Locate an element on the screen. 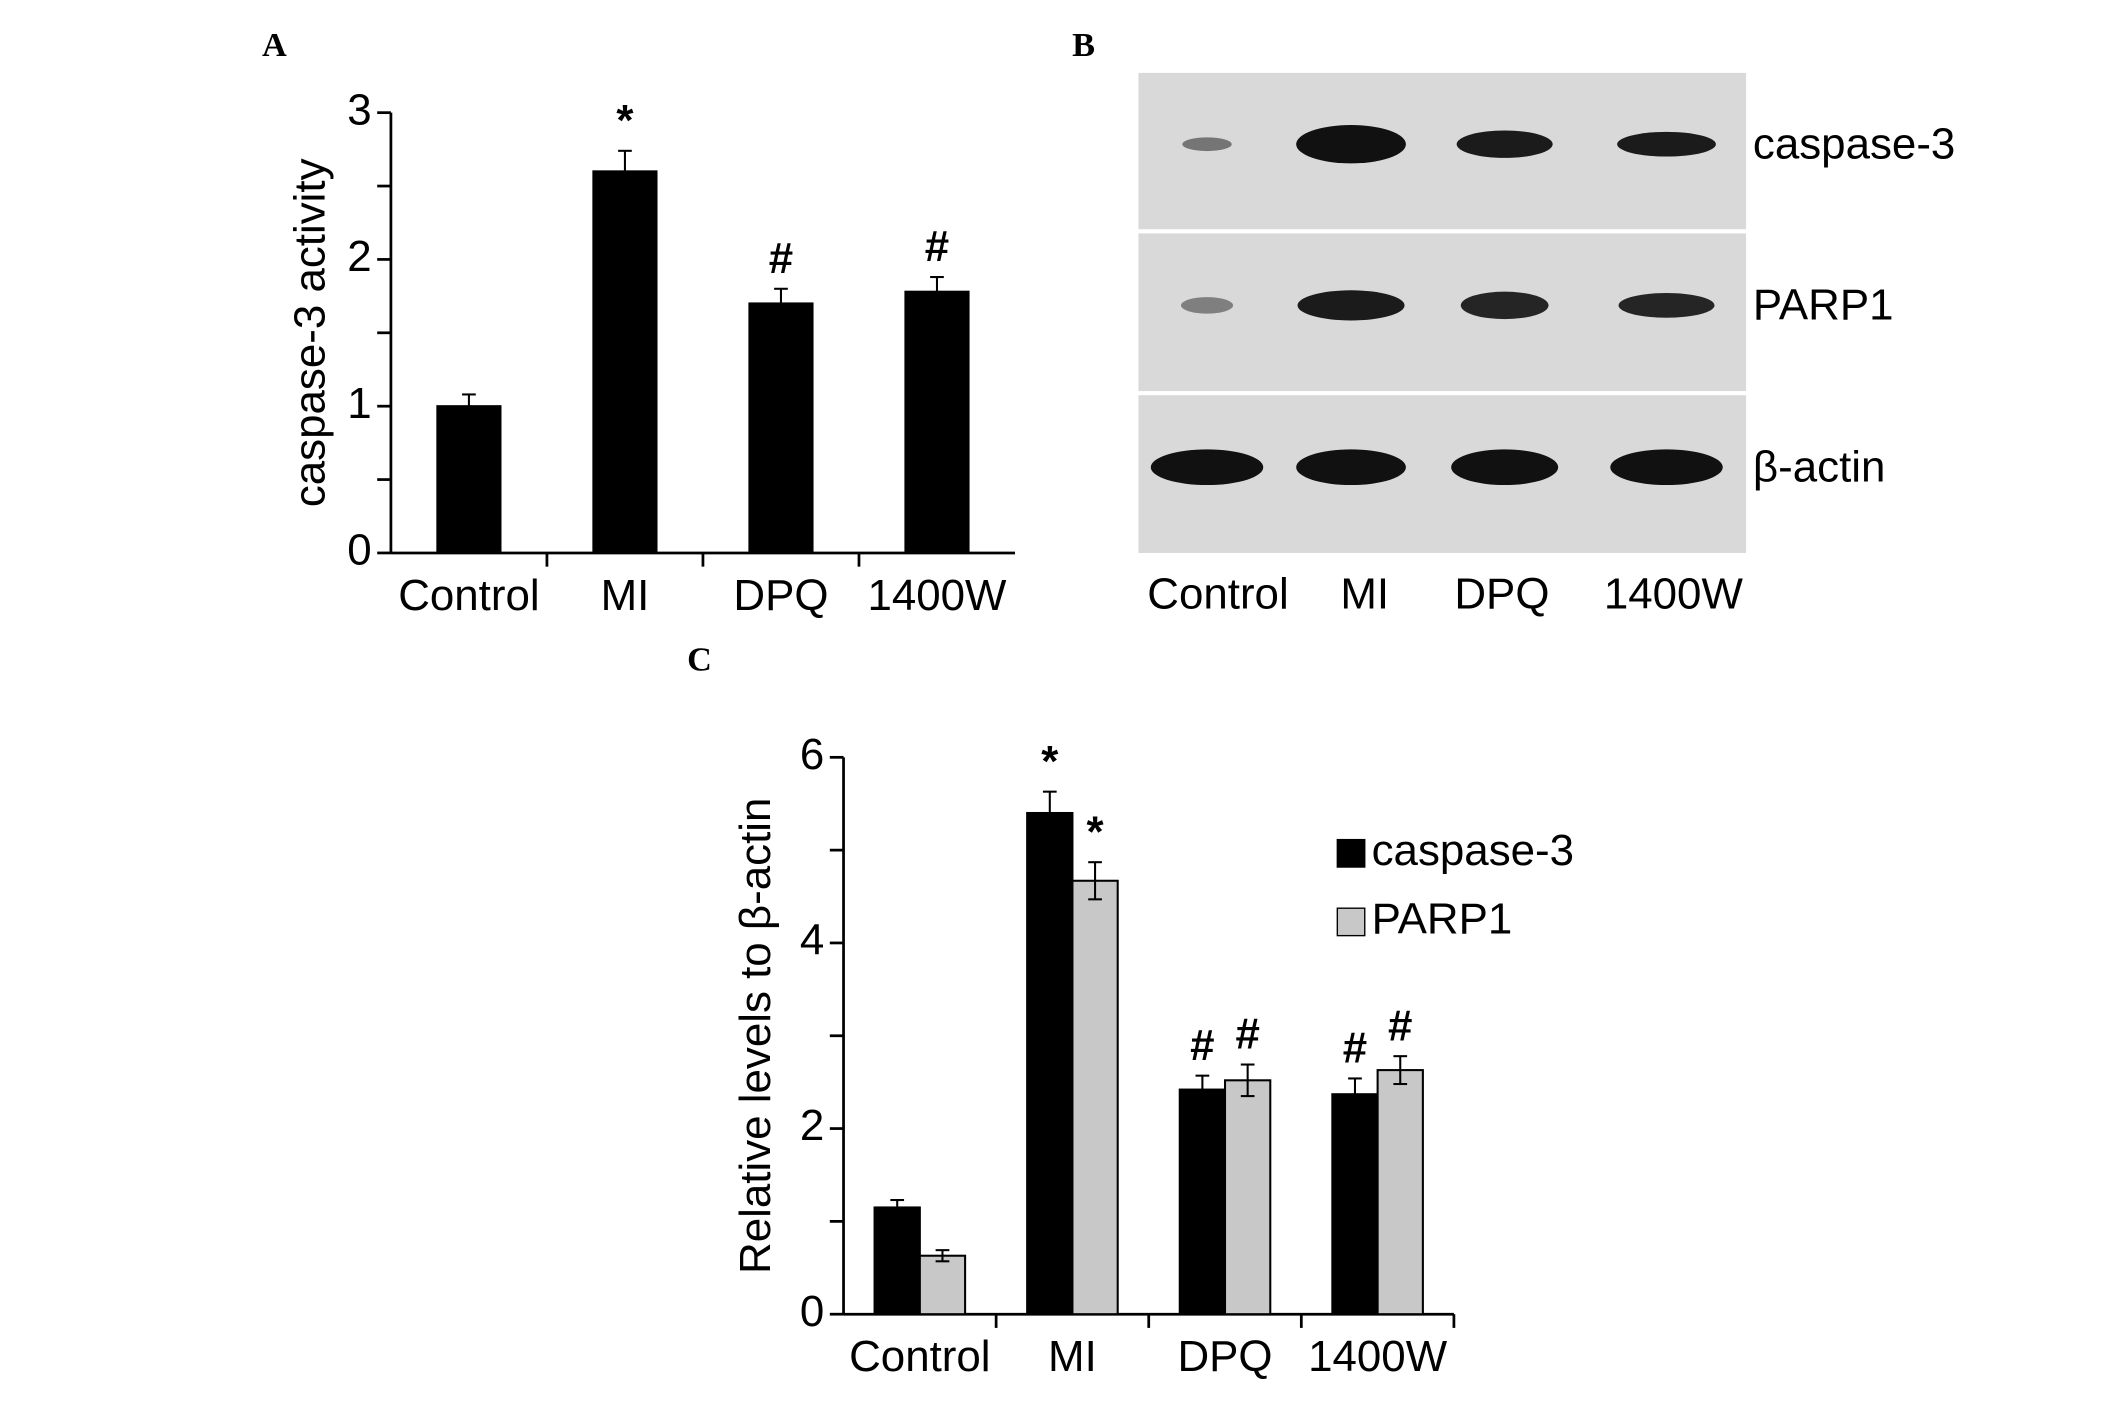 This screenshot has width=2126, height=1420. panel-label: C is located at coordinates (699, 660).